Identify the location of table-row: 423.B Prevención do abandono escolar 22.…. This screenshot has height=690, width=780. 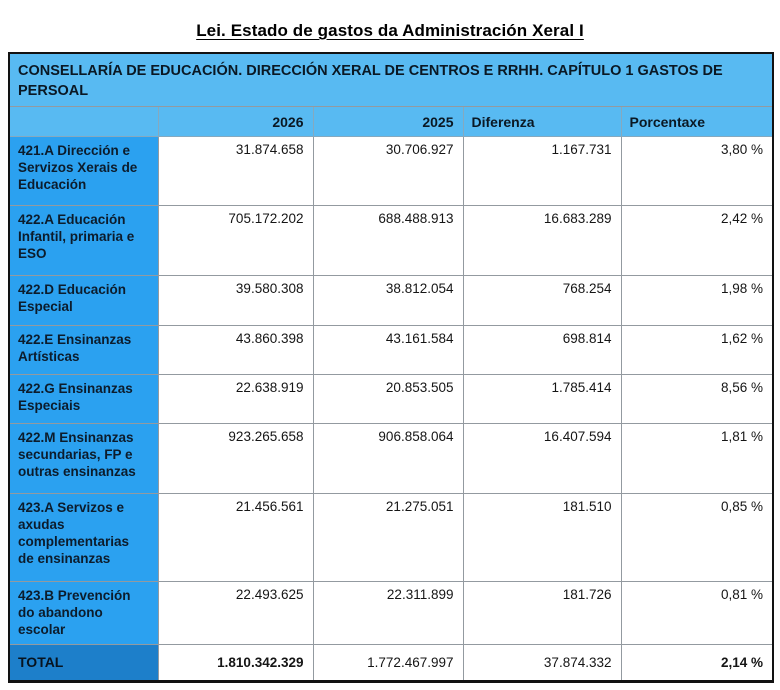
(391, 612).